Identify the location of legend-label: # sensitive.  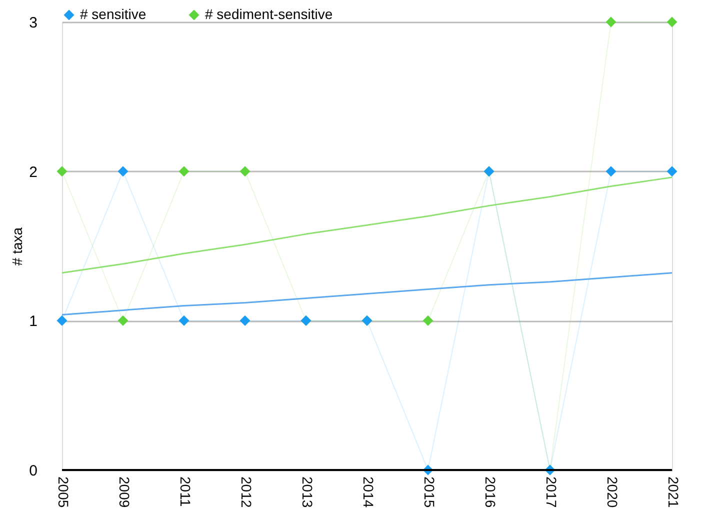
(113, 14).